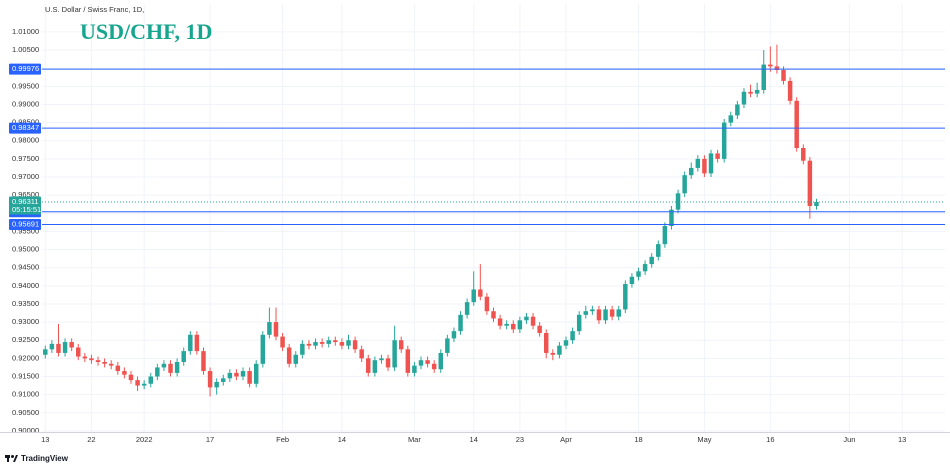 The image size is (950, 467). What do you see at coordinates (25, 375) in the screenshot?
I see `y-tick-label: 0.91500` at bounding box center [25, 375].